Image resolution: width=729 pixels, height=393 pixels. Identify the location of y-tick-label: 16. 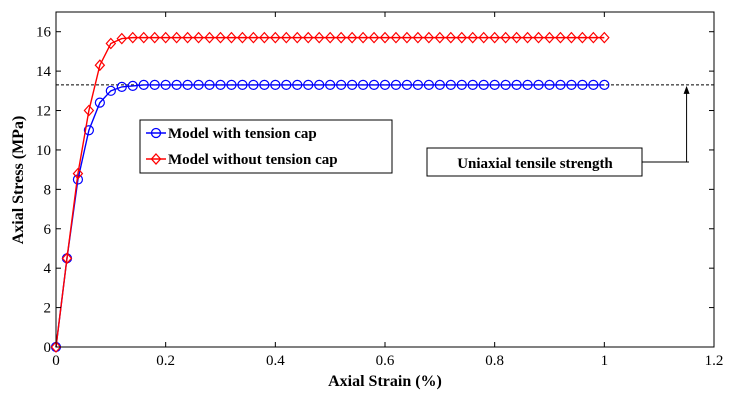
(44, 33).